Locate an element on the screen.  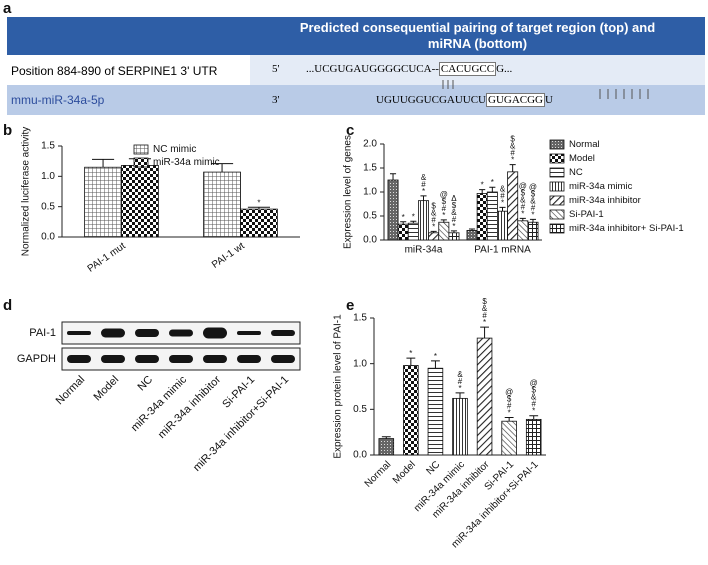
seq-part: UGUUGGUCGAUUCU is located at coordinates (431, 100).